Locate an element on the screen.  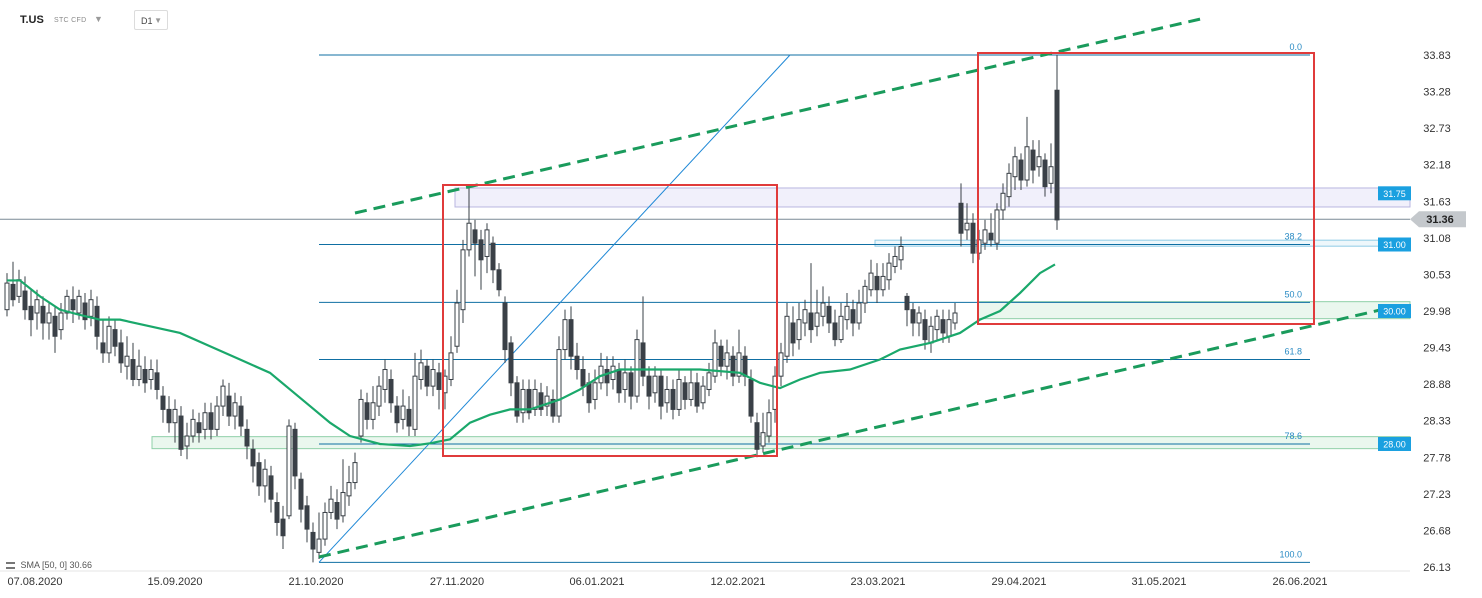
price-tag-28.00 is located at coordinates (1394, 443).